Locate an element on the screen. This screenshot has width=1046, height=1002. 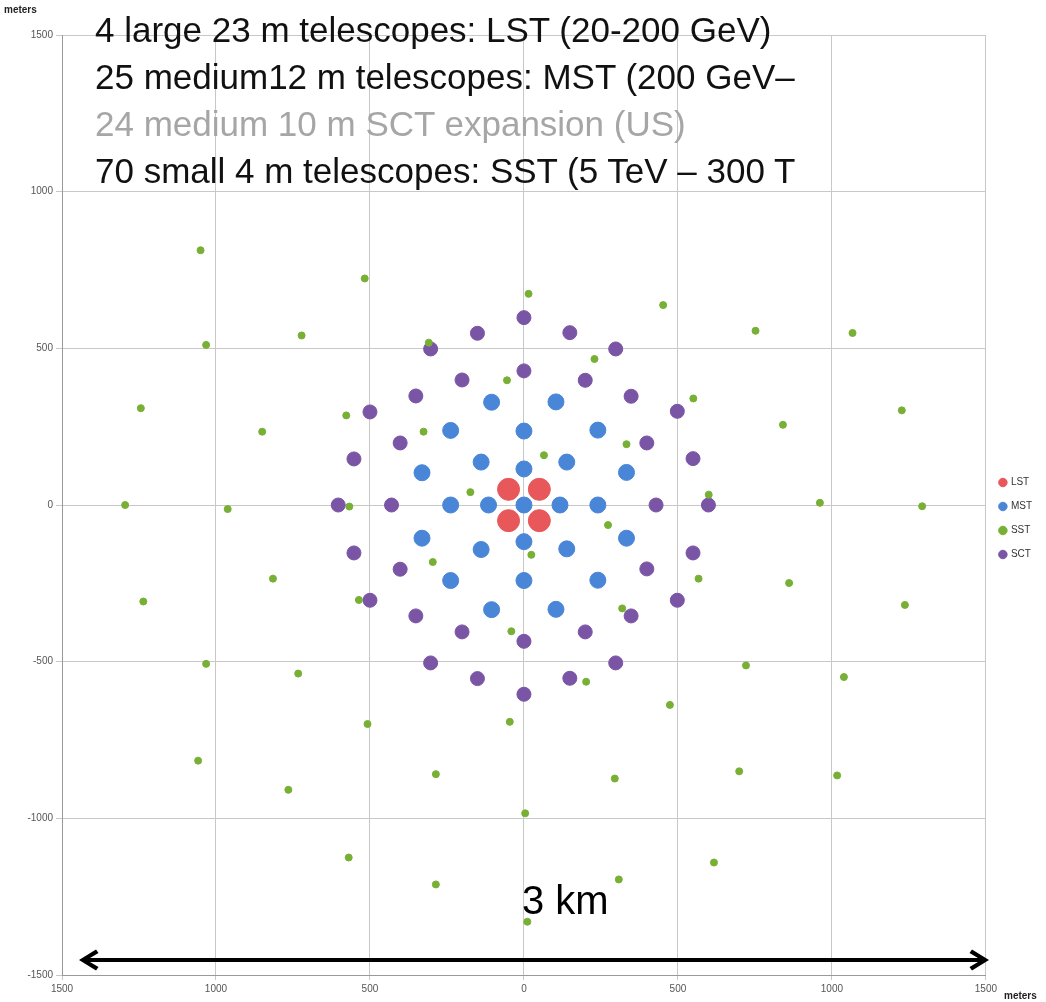
y-tick-label: 1000 is located at coordinates (42, 191).